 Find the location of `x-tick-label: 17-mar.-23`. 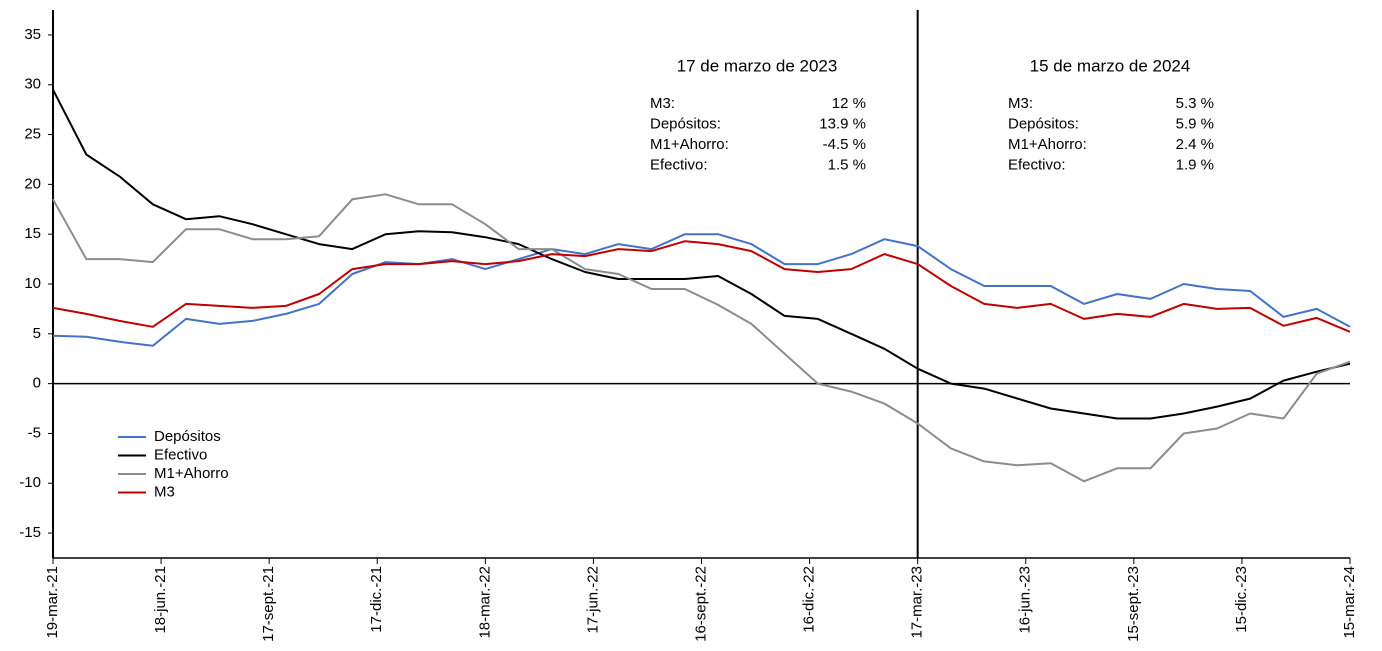

x-tick-label: 17-mar.-23 is located at coordinates (917, 602).